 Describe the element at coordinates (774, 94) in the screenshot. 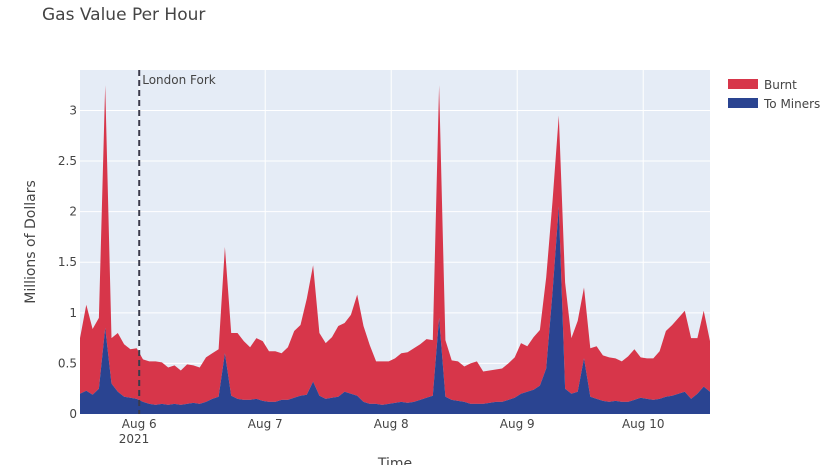

I see `legend: Burnt To Miners` at that location.